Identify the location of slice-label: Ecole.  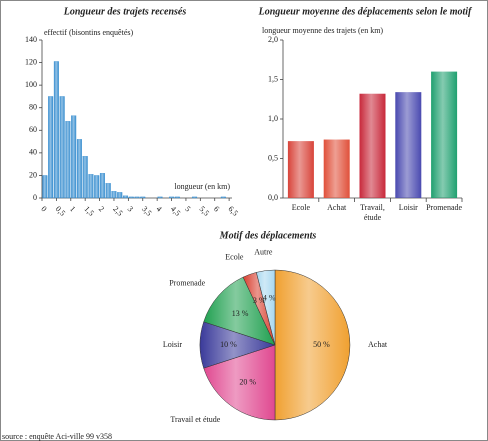
(234, 256).